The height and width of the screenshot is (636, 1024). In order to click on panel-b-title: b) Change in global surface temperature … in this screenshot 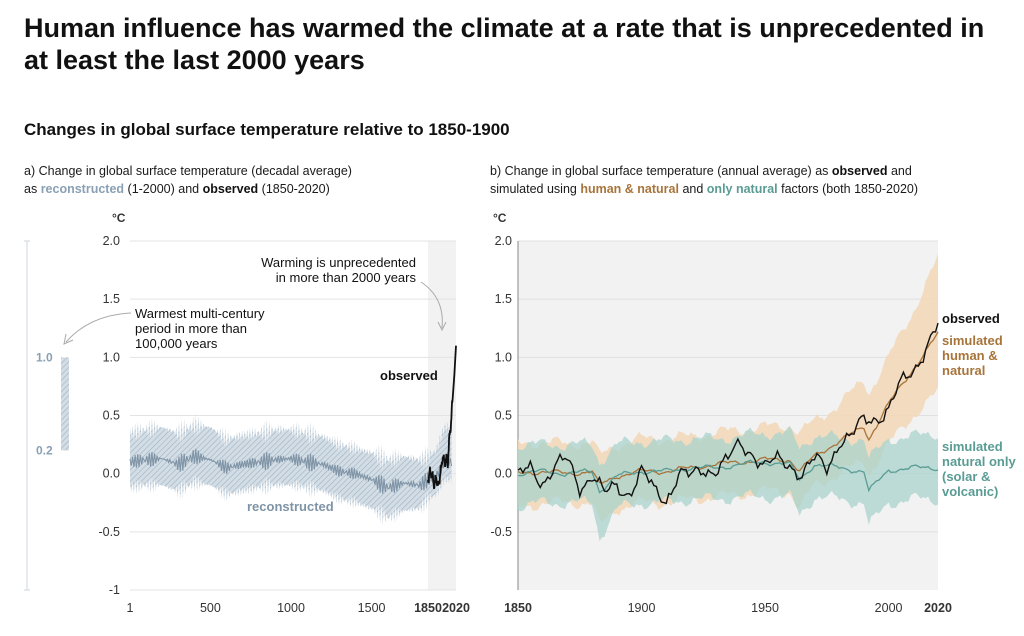, I will do `click(750, 180)`.